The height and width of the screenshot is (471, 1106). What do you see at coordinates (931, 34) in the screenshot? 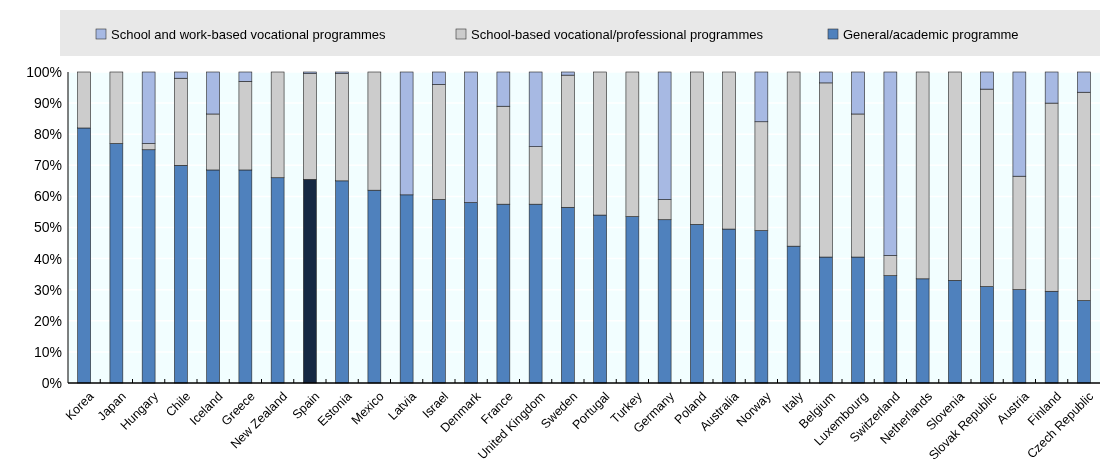
I see `legend-label: General/academic programme` at bounding box center [931, 34].